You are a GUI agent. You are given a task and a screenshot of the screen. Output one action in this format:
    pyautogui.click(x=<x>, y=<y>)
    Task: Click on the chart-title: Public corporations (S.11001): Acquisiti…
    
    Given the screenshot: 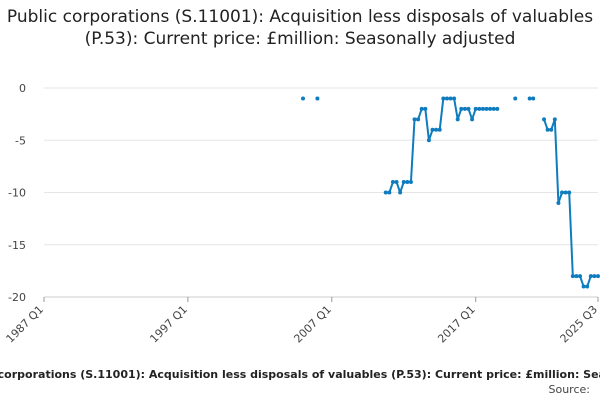 What is the action you would take?
    pyautogui.click(x=300, y=28)
    